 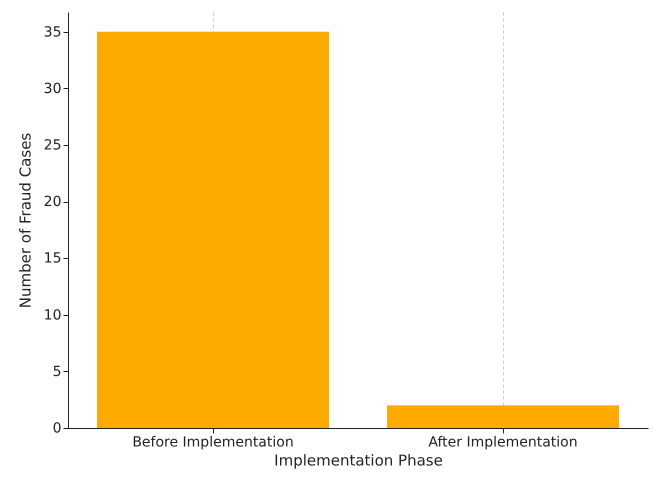 I want to click on x-tick-label: After Implementation, so click(x=503, y=442).